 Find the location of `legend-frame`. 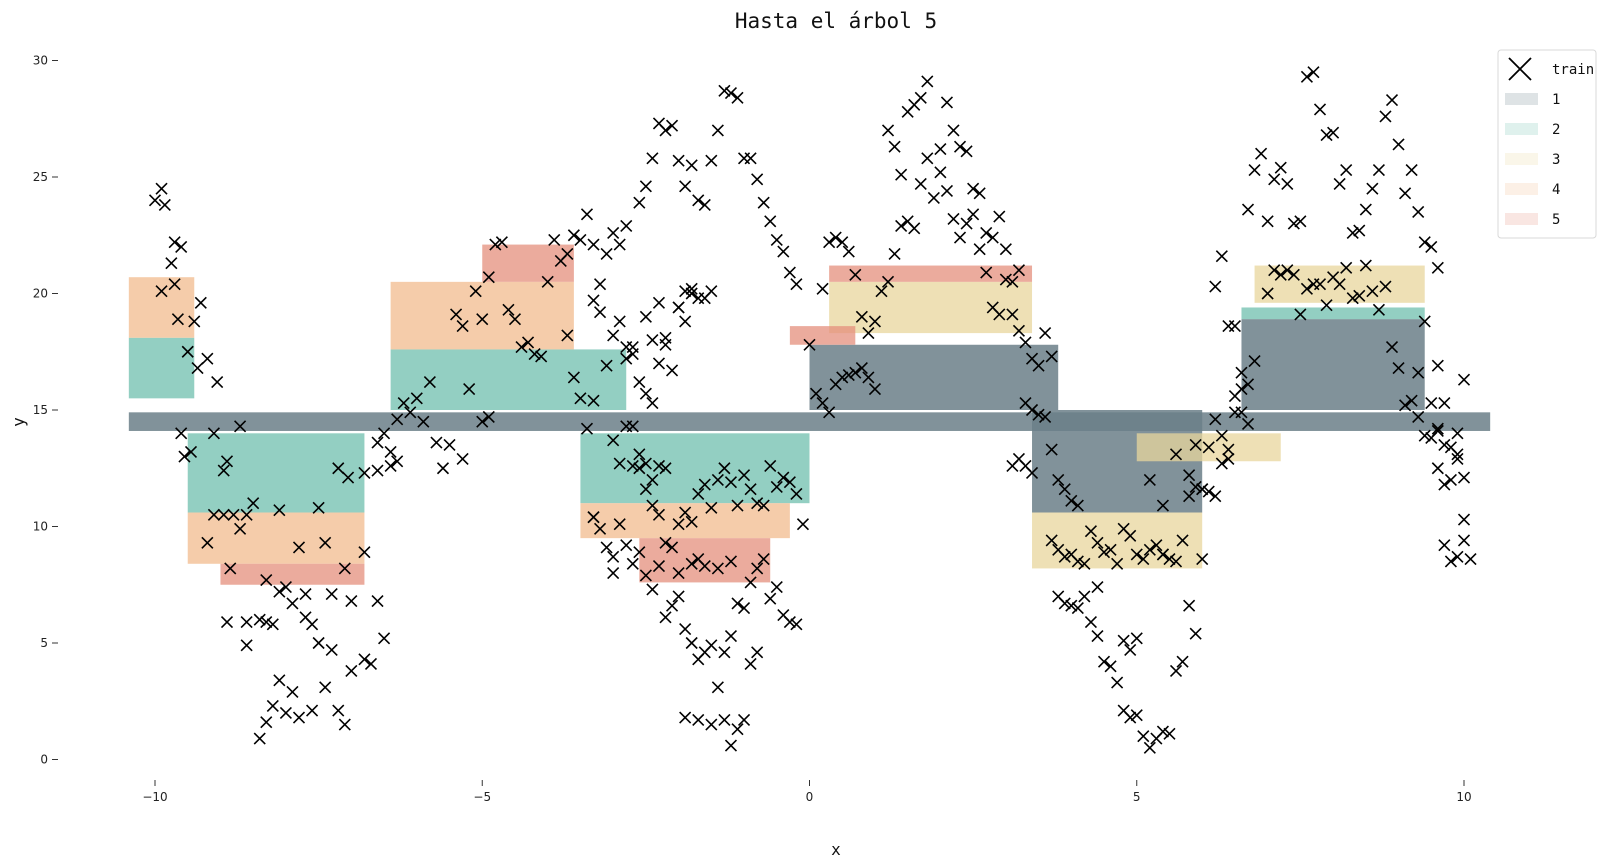

legend-frame is located at coordinates (1547, 144).